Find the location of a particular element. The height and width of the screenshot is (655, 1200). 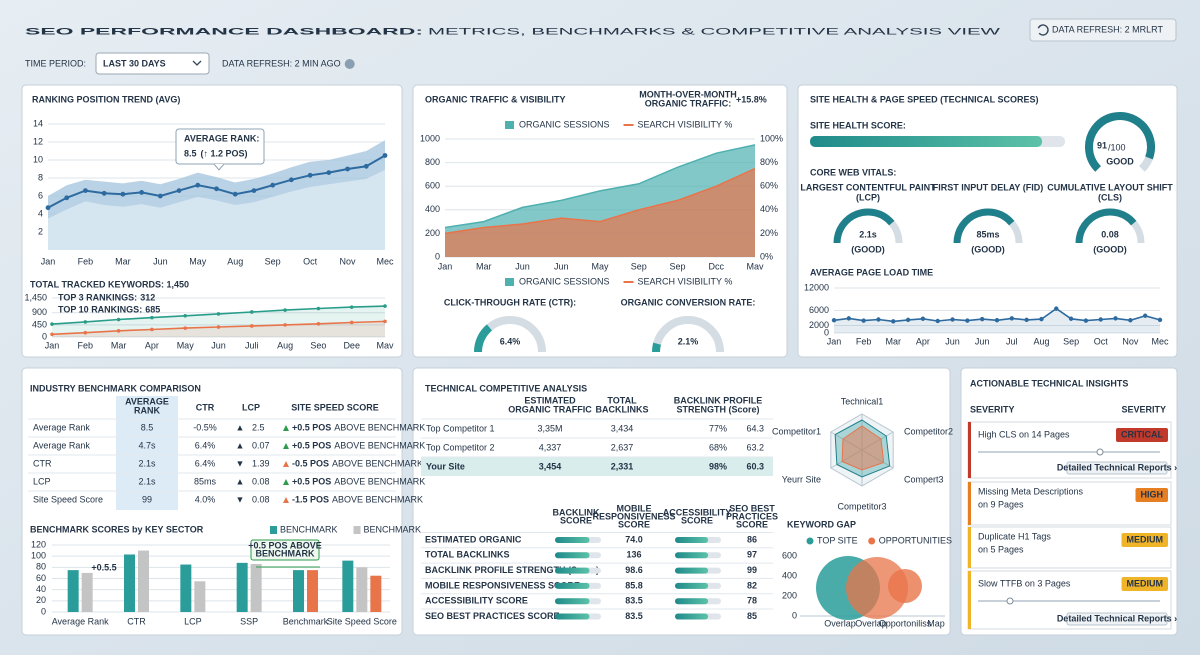

cell: 3,454 is located at coordinates (550, 466).